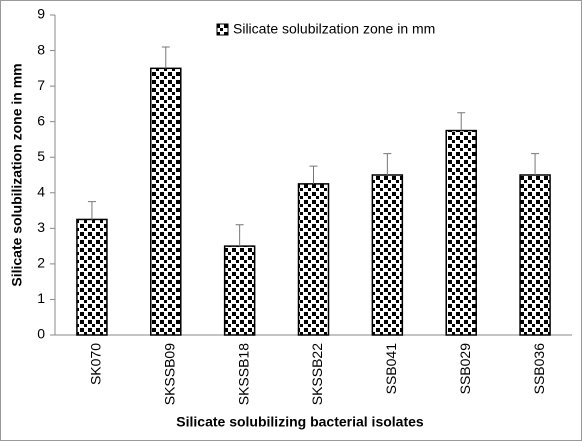  What do you see at coordinates (17, 174) in the screenshot?
I see `y-axis-label: Silicate solubilization zone in mm` at bounding box center [17, 174].